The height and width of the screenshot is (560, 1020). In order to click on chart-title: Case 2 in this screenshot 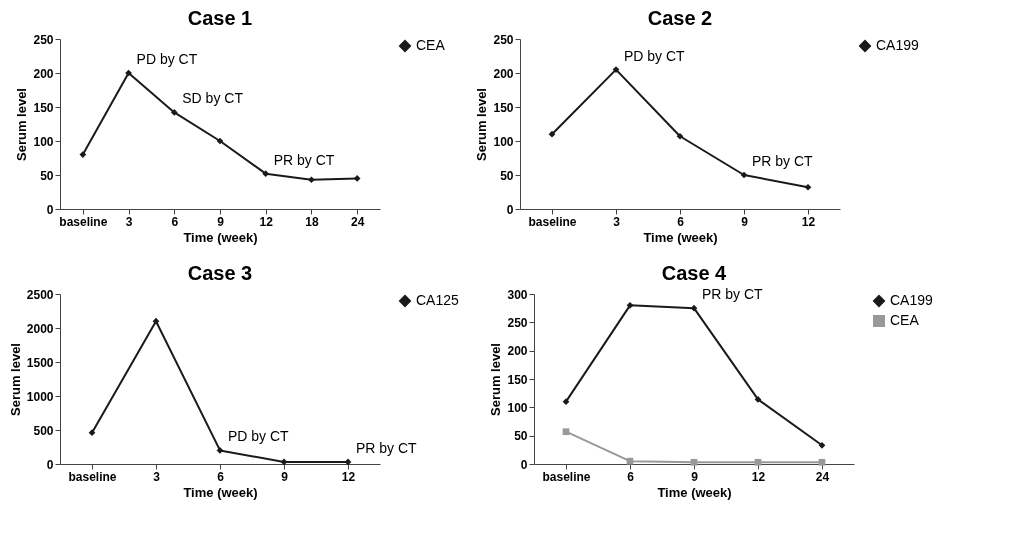, I will do `click(680, 18)`.